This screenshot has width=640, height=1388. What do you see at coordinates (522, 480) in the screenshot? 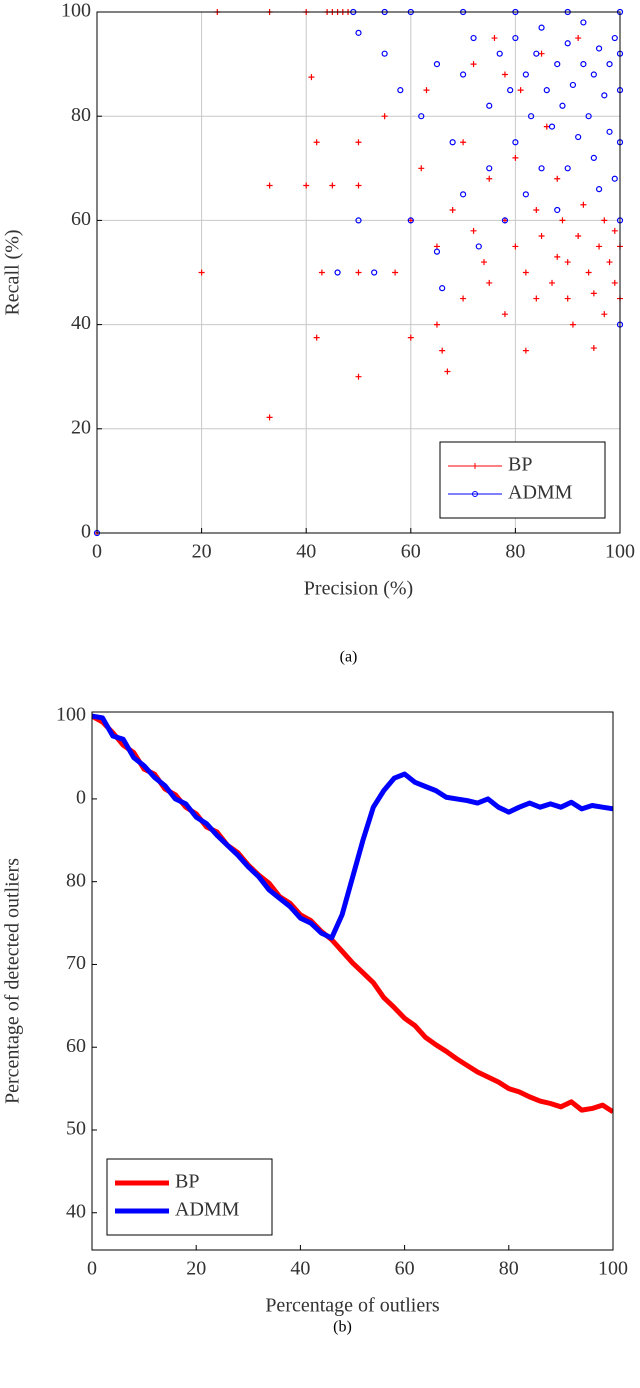
I see `legend-box` at bounding box center [522, 480].